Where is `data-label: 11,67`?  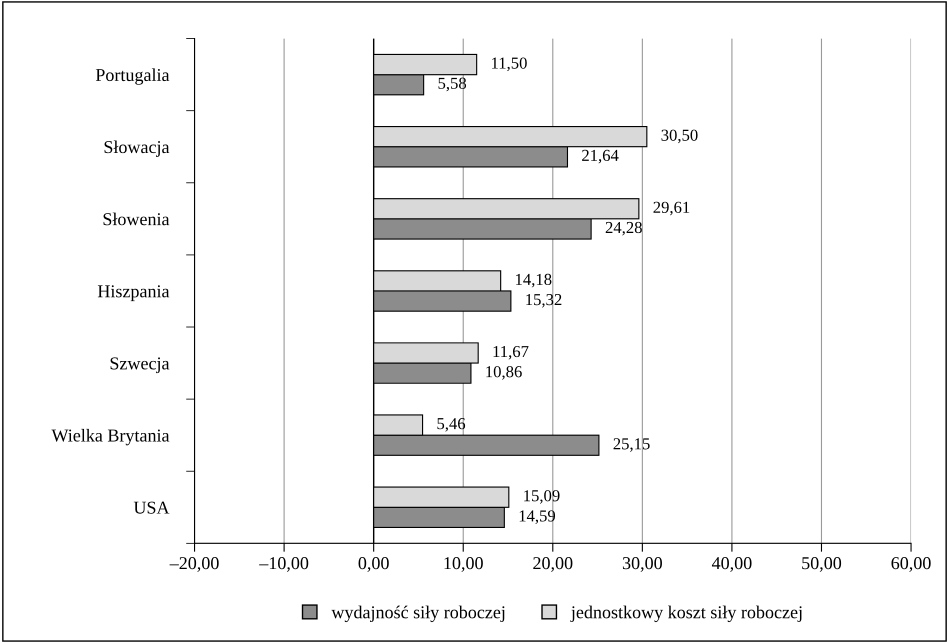 data-label: 11,67 is located at coordinates (511, 353).